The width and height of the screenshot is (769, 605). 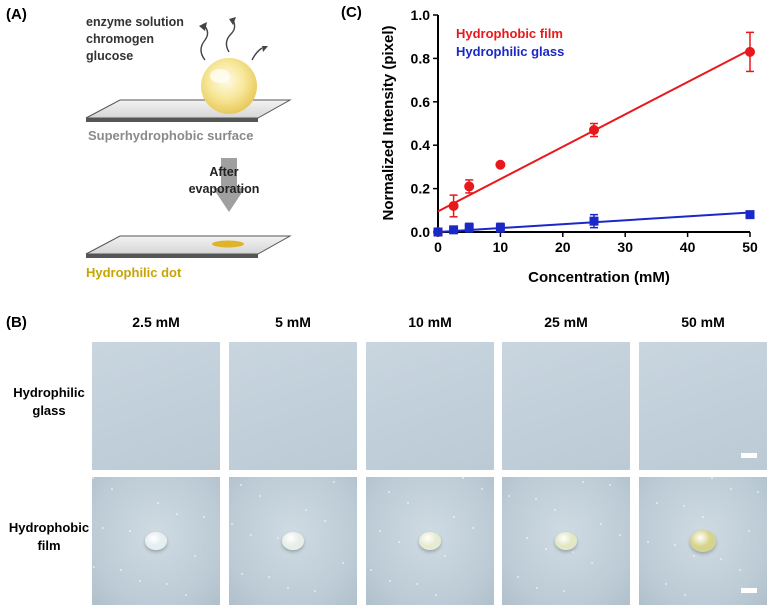 What do you see at coordinates (293, 322) in the screenshot?
I see `column-title-2: 5 mM` at bounding box center [293, 322].